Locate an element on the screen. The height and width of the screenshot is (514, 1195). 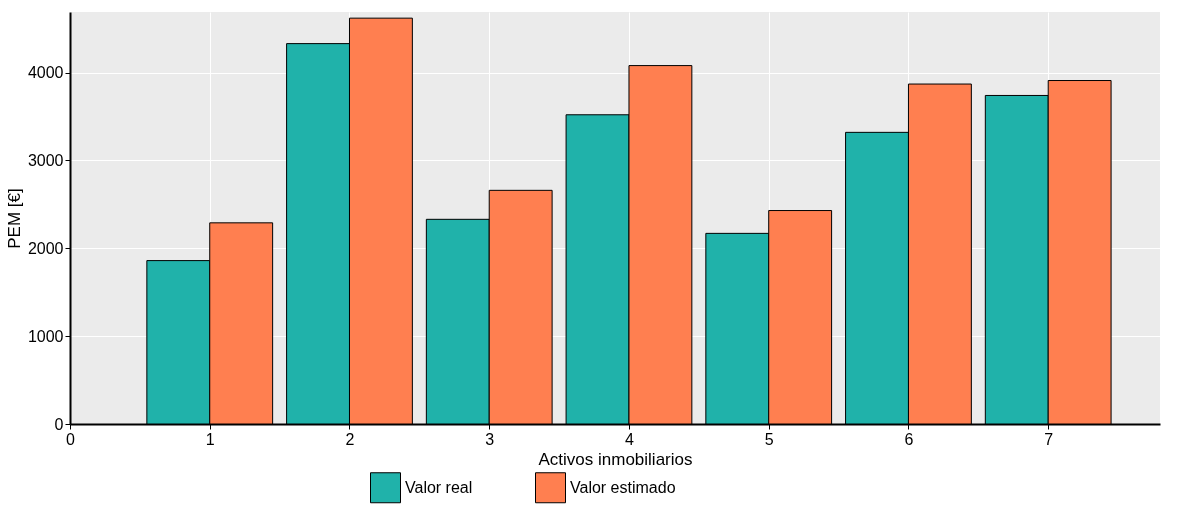
y-tick-label: 4000 is located at coordinates (45, 73).